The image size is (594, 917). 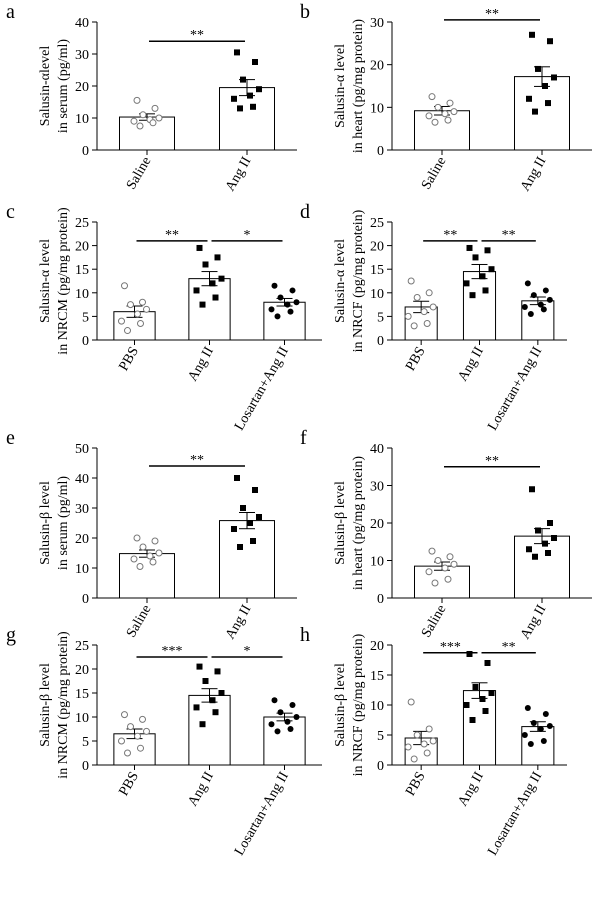 I want to click on y-axis-label: Salusin-β level, so click(x=45, y=705).